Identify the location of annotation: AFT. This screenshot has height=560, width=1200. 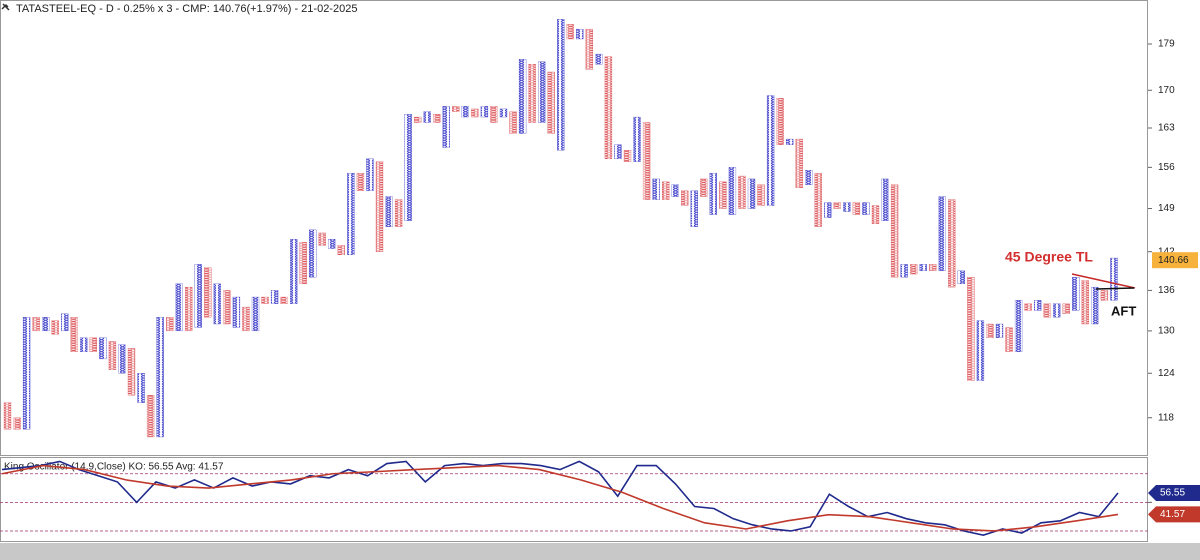
(1123, 310).